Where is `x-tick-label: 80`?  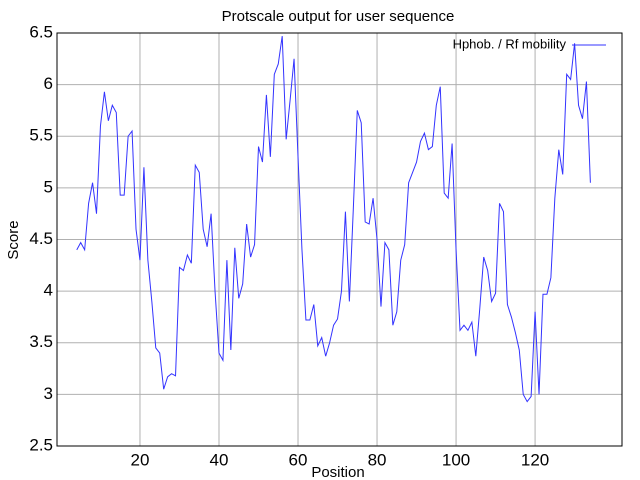 x-tick-label: 80 is located at coordinates (377, 459).